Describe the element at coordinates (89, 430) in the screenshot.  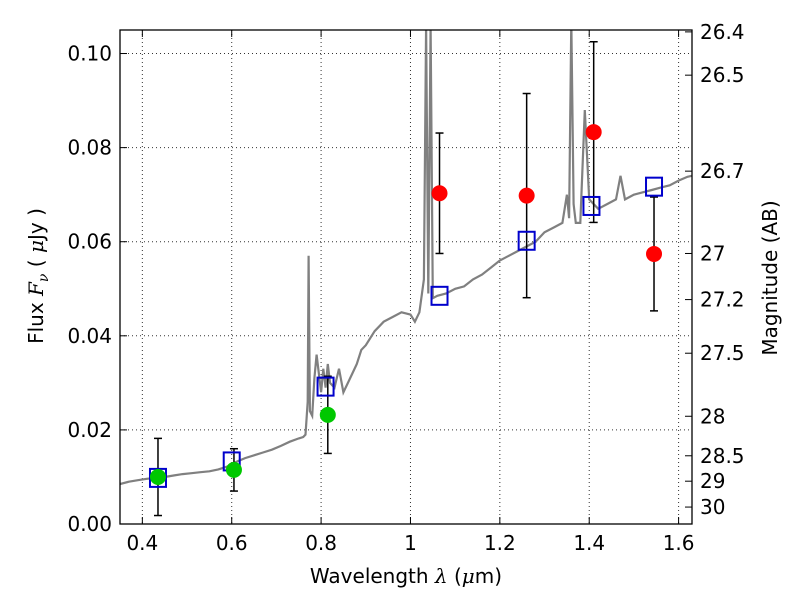
I see `y-tick-label: 0.02` at that location.